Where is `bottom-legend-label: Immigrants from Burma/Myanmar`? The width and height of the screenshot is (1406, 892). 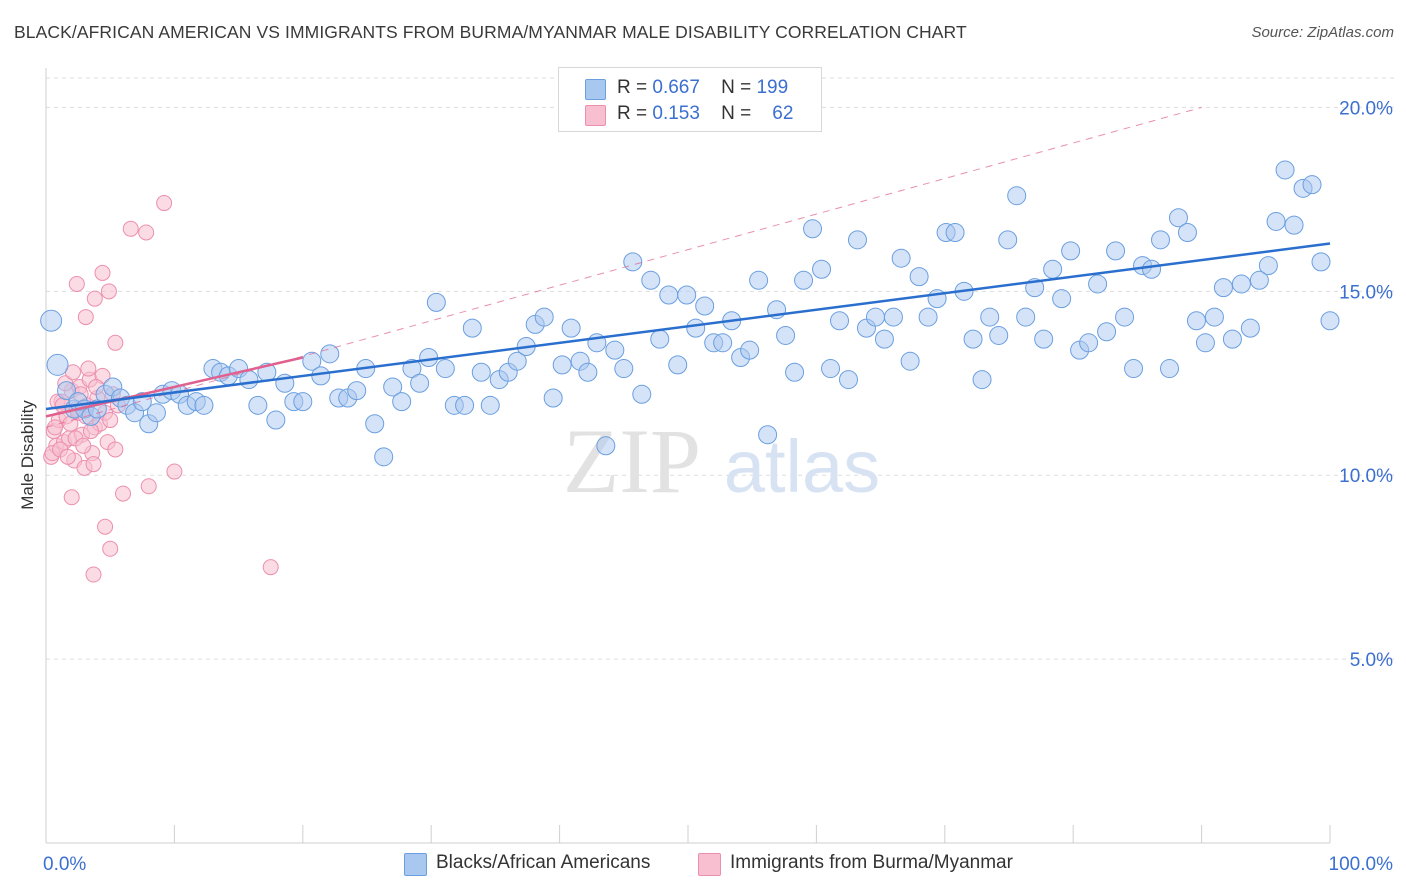
bottom-legend-label: Immigrants from Burma/Myanmar is located at coordinates (871, 862).